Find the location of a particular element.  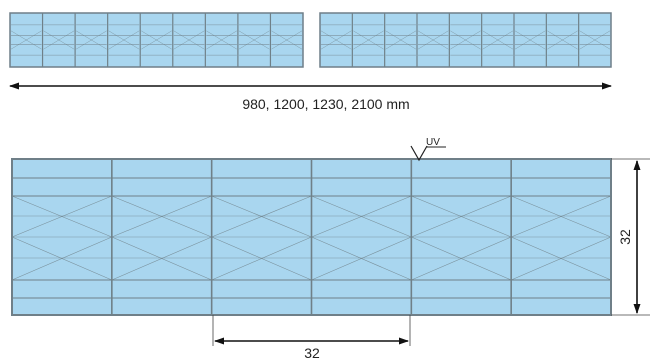

top-panel-right-cells is located at coordinates (465, 40).